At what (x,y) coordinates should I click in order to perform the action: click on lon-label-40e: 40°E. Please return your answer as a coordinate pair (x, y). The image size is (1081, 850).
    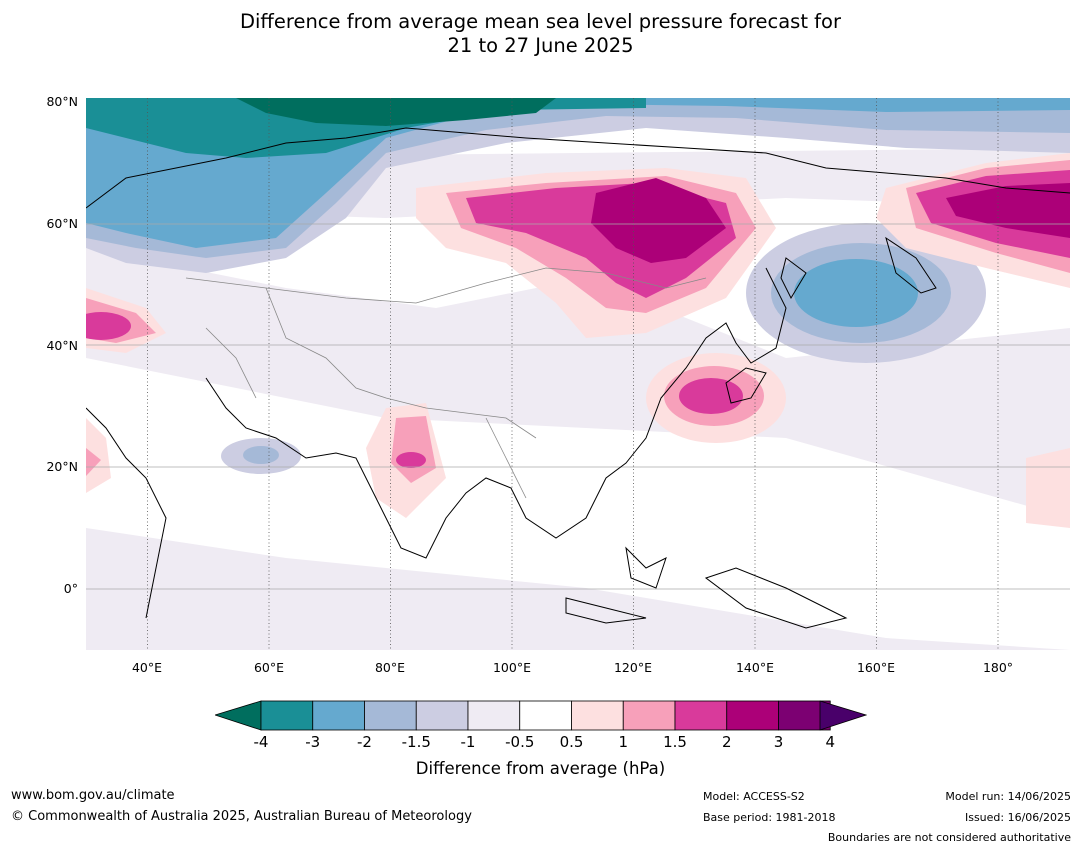
    Looking at the image, I should click on (147, 667).